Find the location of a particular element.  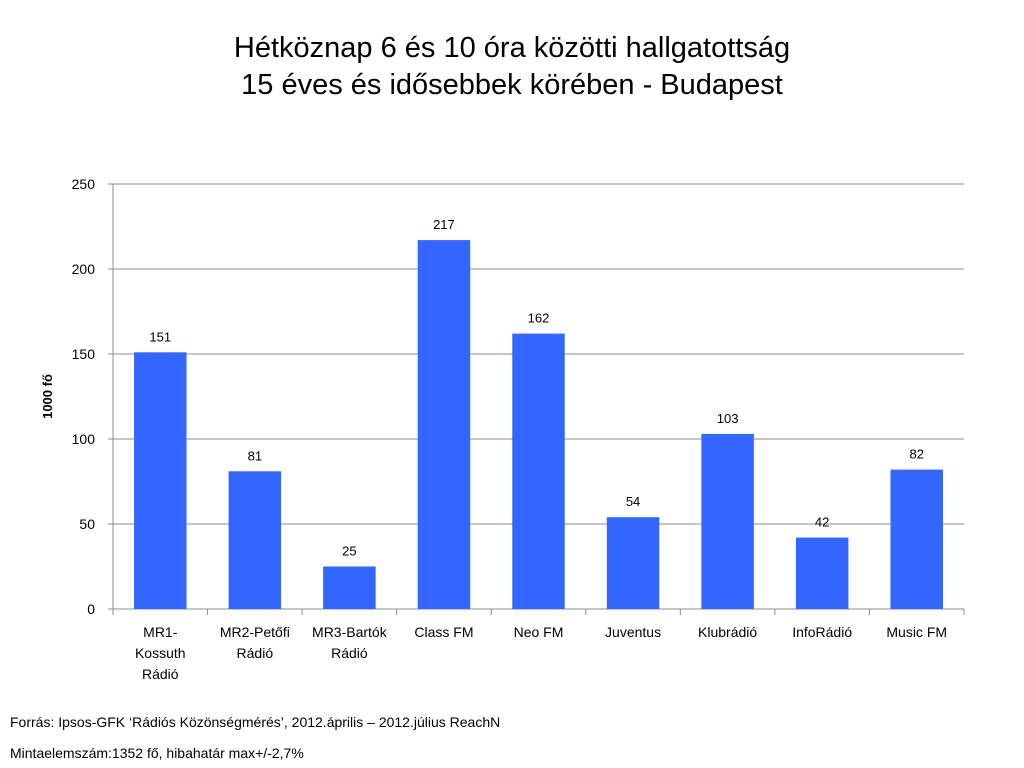

category-label: MR3-Bartók Rádió is located at coordinates (350, 642).